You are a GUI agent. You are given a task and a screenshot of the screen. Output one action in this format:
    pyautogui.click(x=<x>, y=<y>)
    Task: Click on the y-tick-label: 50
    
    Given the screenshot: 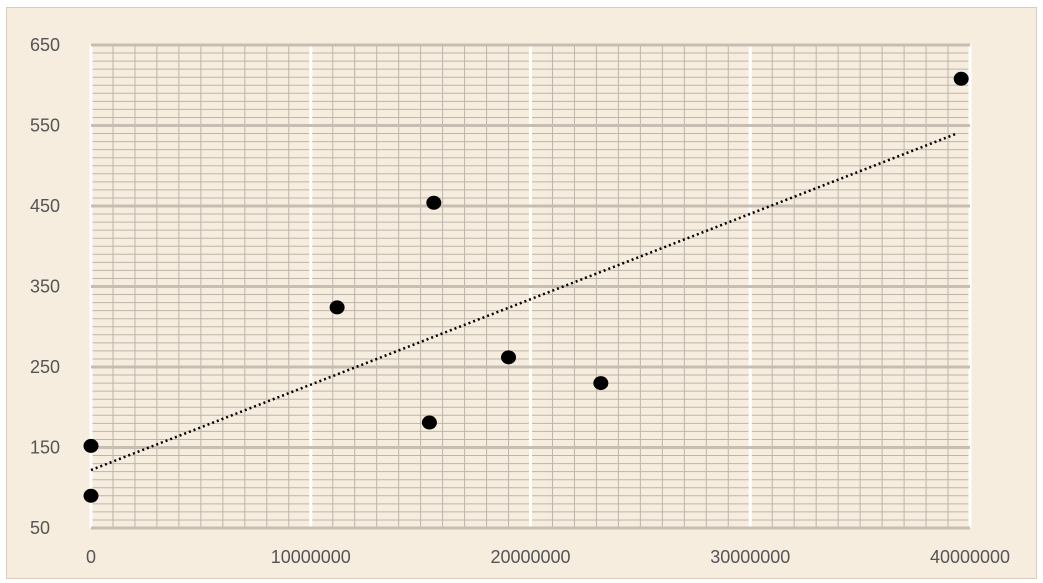 What is the action you would take?
    pyautogui.click(x=40, y=528)
    